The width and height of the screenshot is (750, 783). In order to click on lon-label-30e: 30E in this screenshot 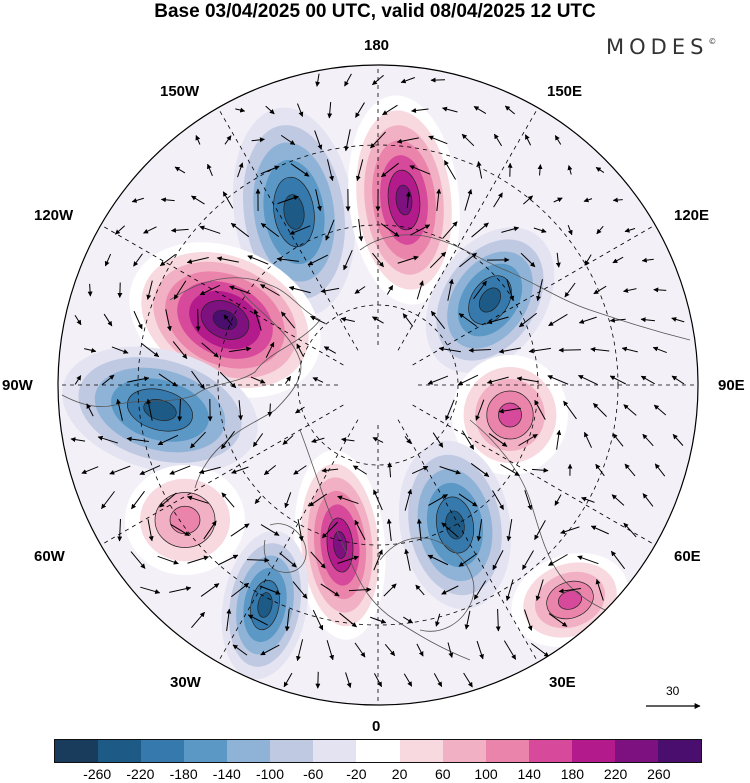, I will do `click(562, 682)`.